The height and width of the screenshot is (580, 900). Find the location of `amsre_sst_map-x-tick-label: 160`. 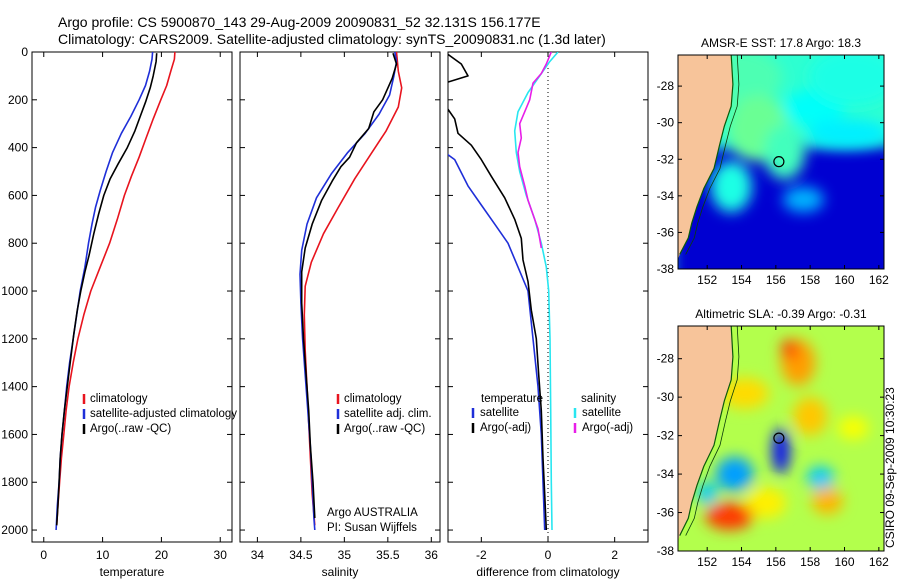

amsre_sst_map-x-tick-label: 160 is located at coordinates (845, 280).